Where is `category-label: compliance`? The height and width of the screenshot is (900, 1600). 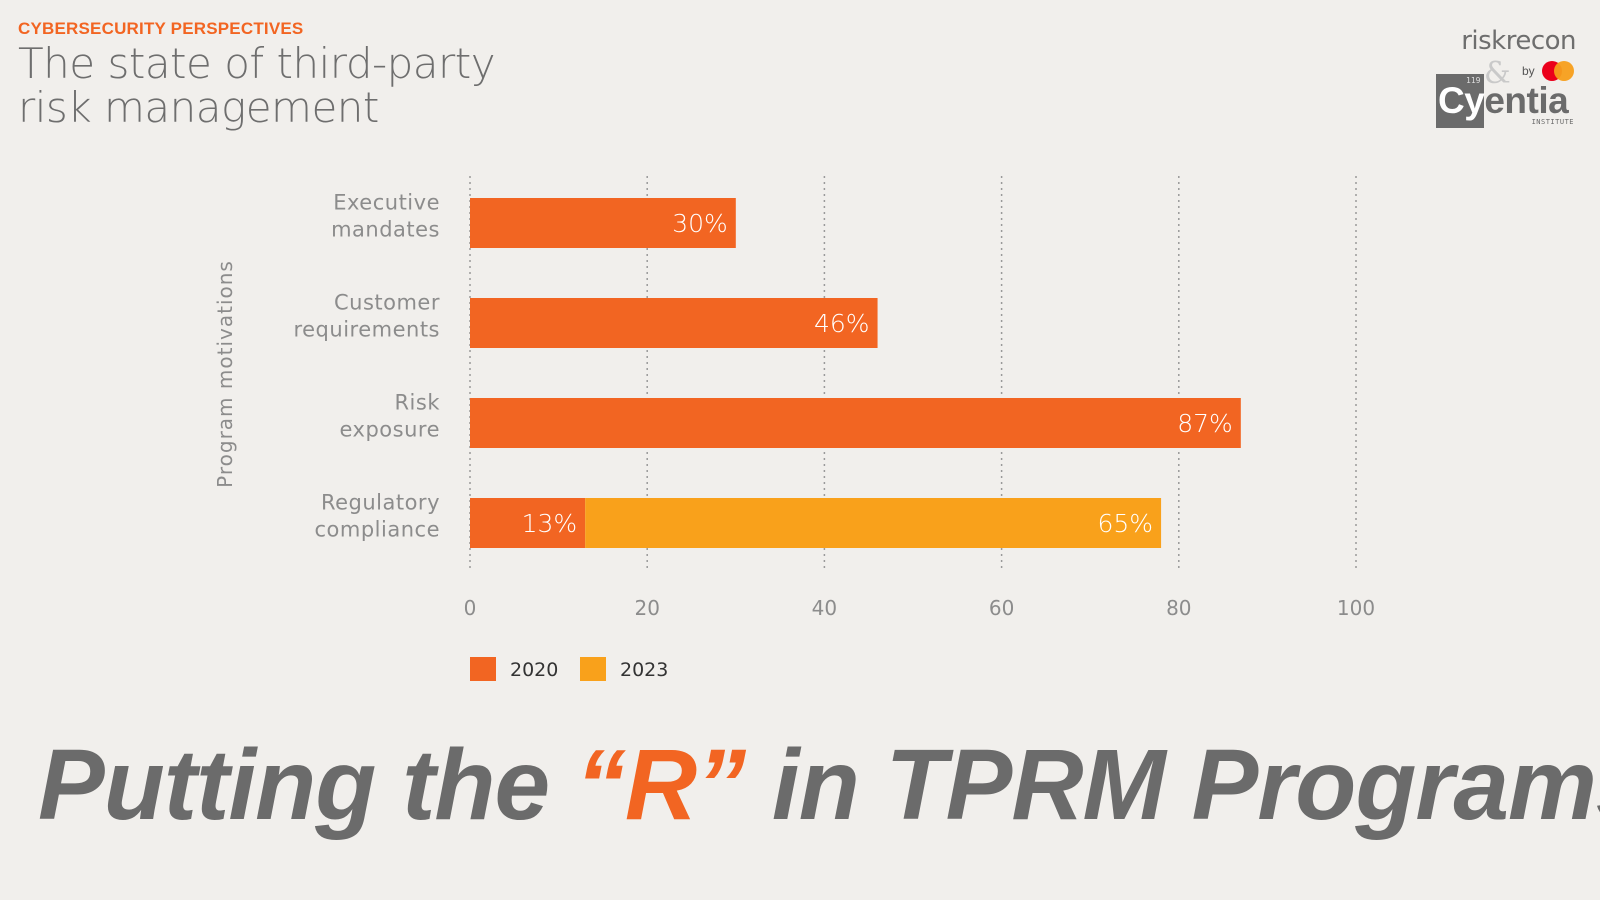 category-label: compliance is located at coordinates (378, 530).